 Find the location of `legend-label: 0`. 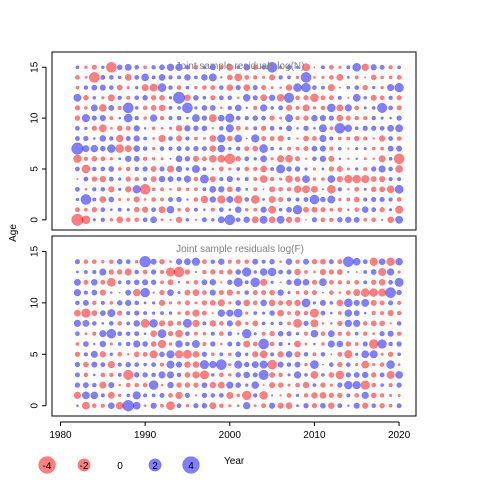

legend-label: 0 is located at coordinates (120, 466).